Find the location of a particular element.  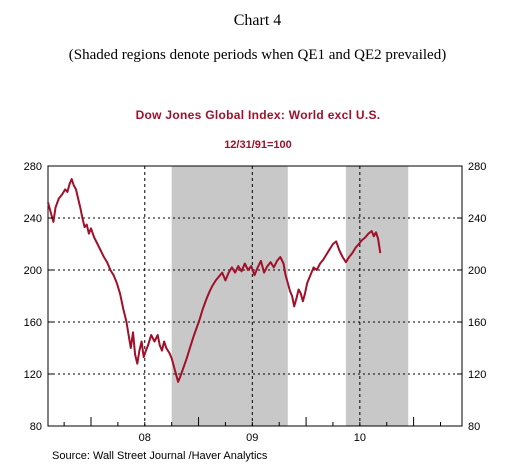

y-tick-label-right: 200 is located at coordinates (477, 271).